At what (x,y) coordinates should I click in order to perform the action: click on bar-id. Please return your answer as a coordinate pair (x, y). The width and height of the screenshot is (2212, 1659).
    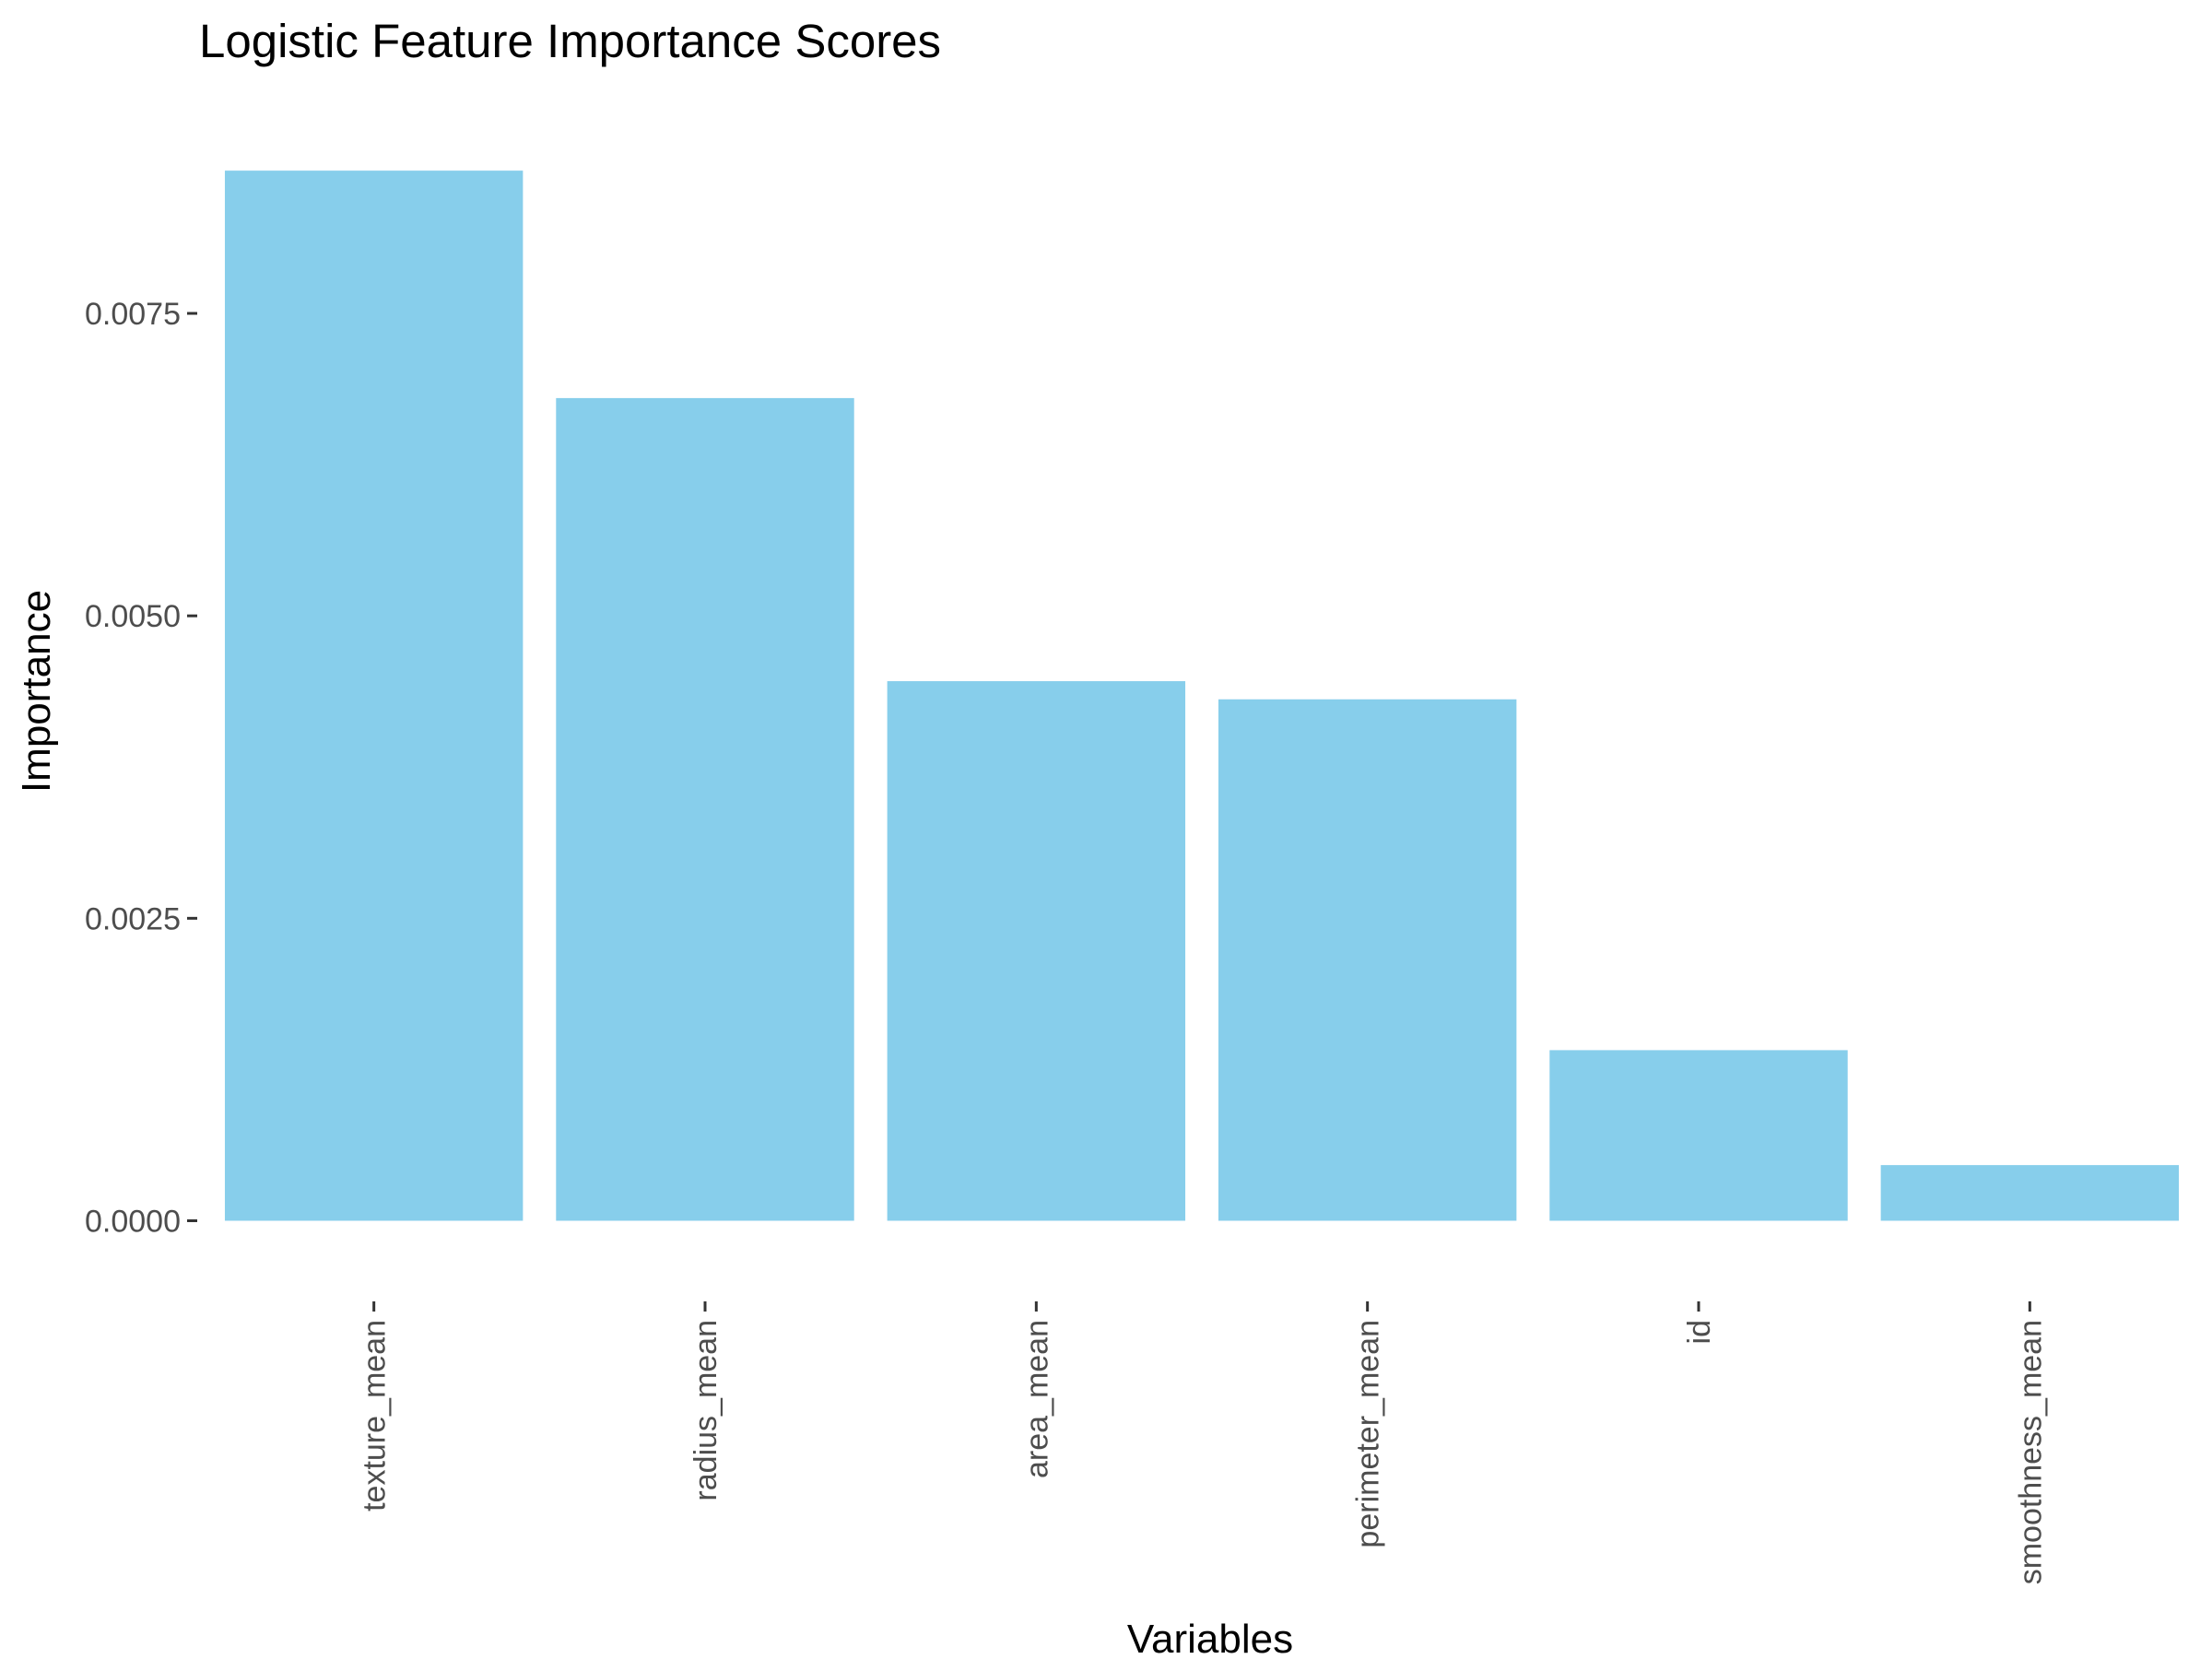
    Looking at the image, I should click on (1698, 1135).